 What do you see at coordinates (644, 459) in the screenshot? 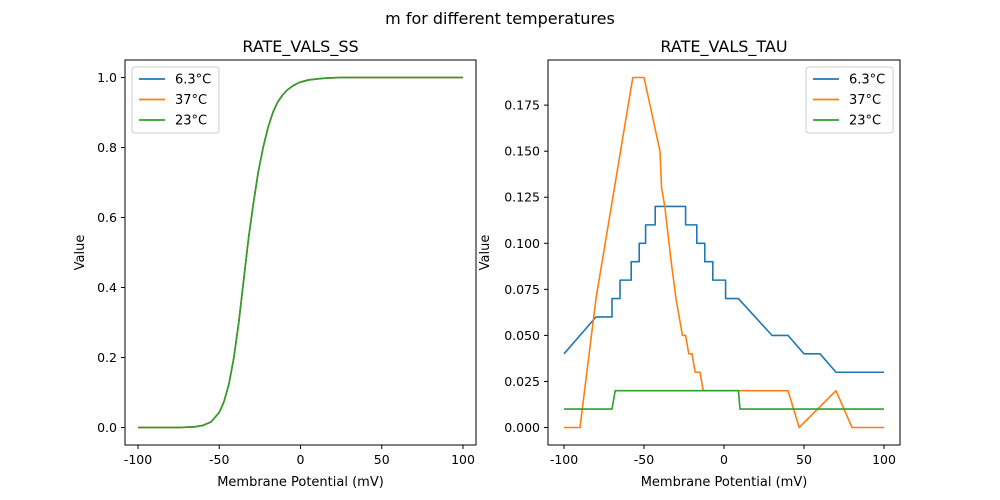
I see `chart-tau-xtick-label: -50` at bounding box center [644, 459].